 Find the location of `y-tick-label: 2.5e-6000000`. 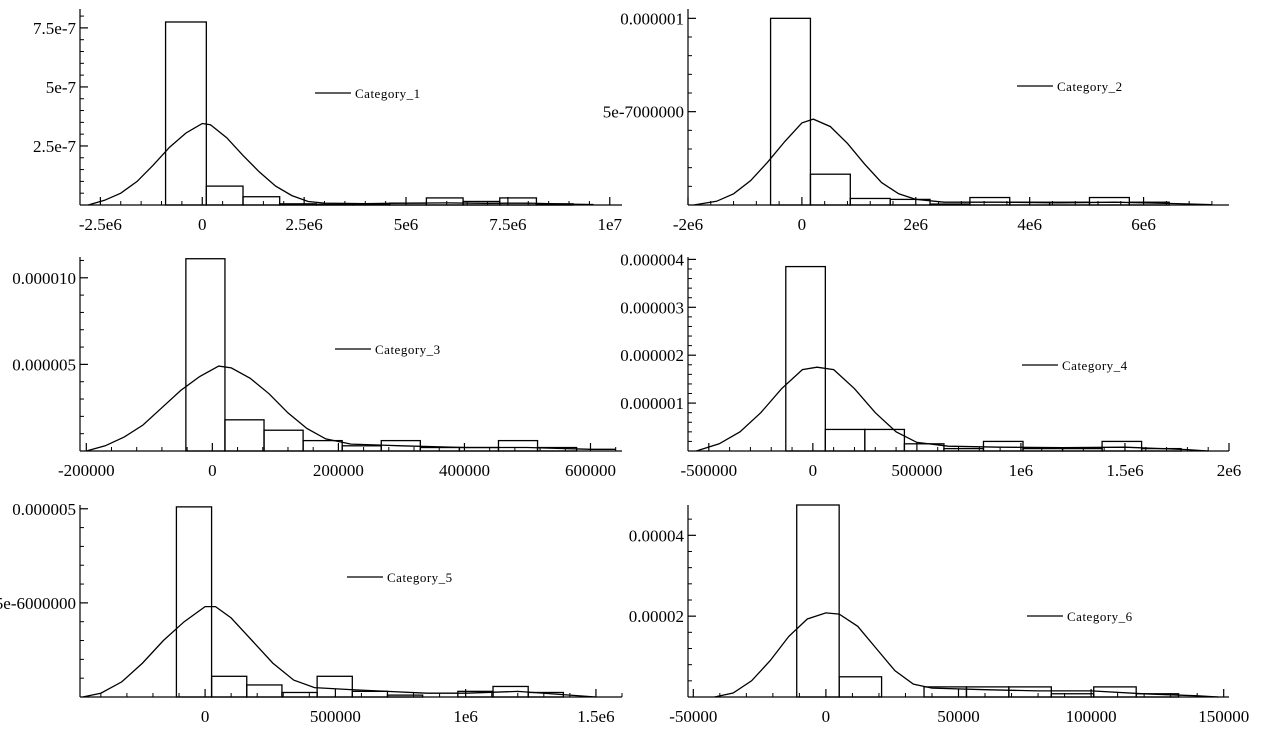

y-tick-label: 2.5e-6000000 is located at coordinates (38, 603).